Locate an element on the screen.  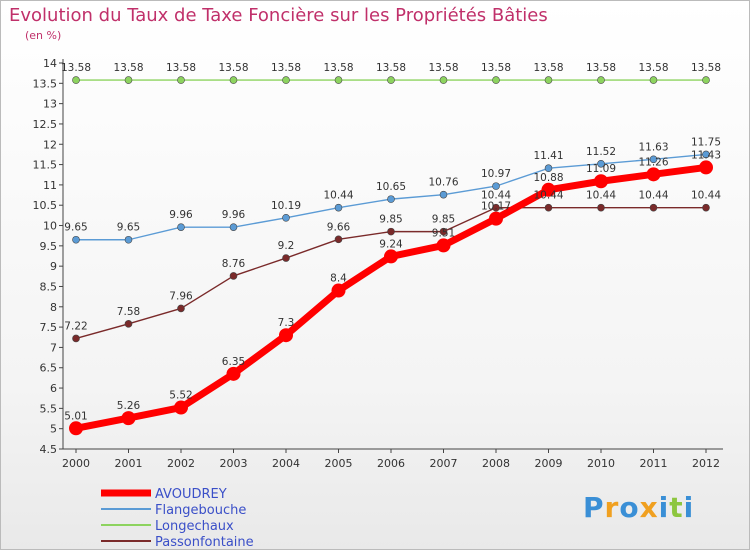
y-tick-label: 4.5 is located at coordinates (49, 449).